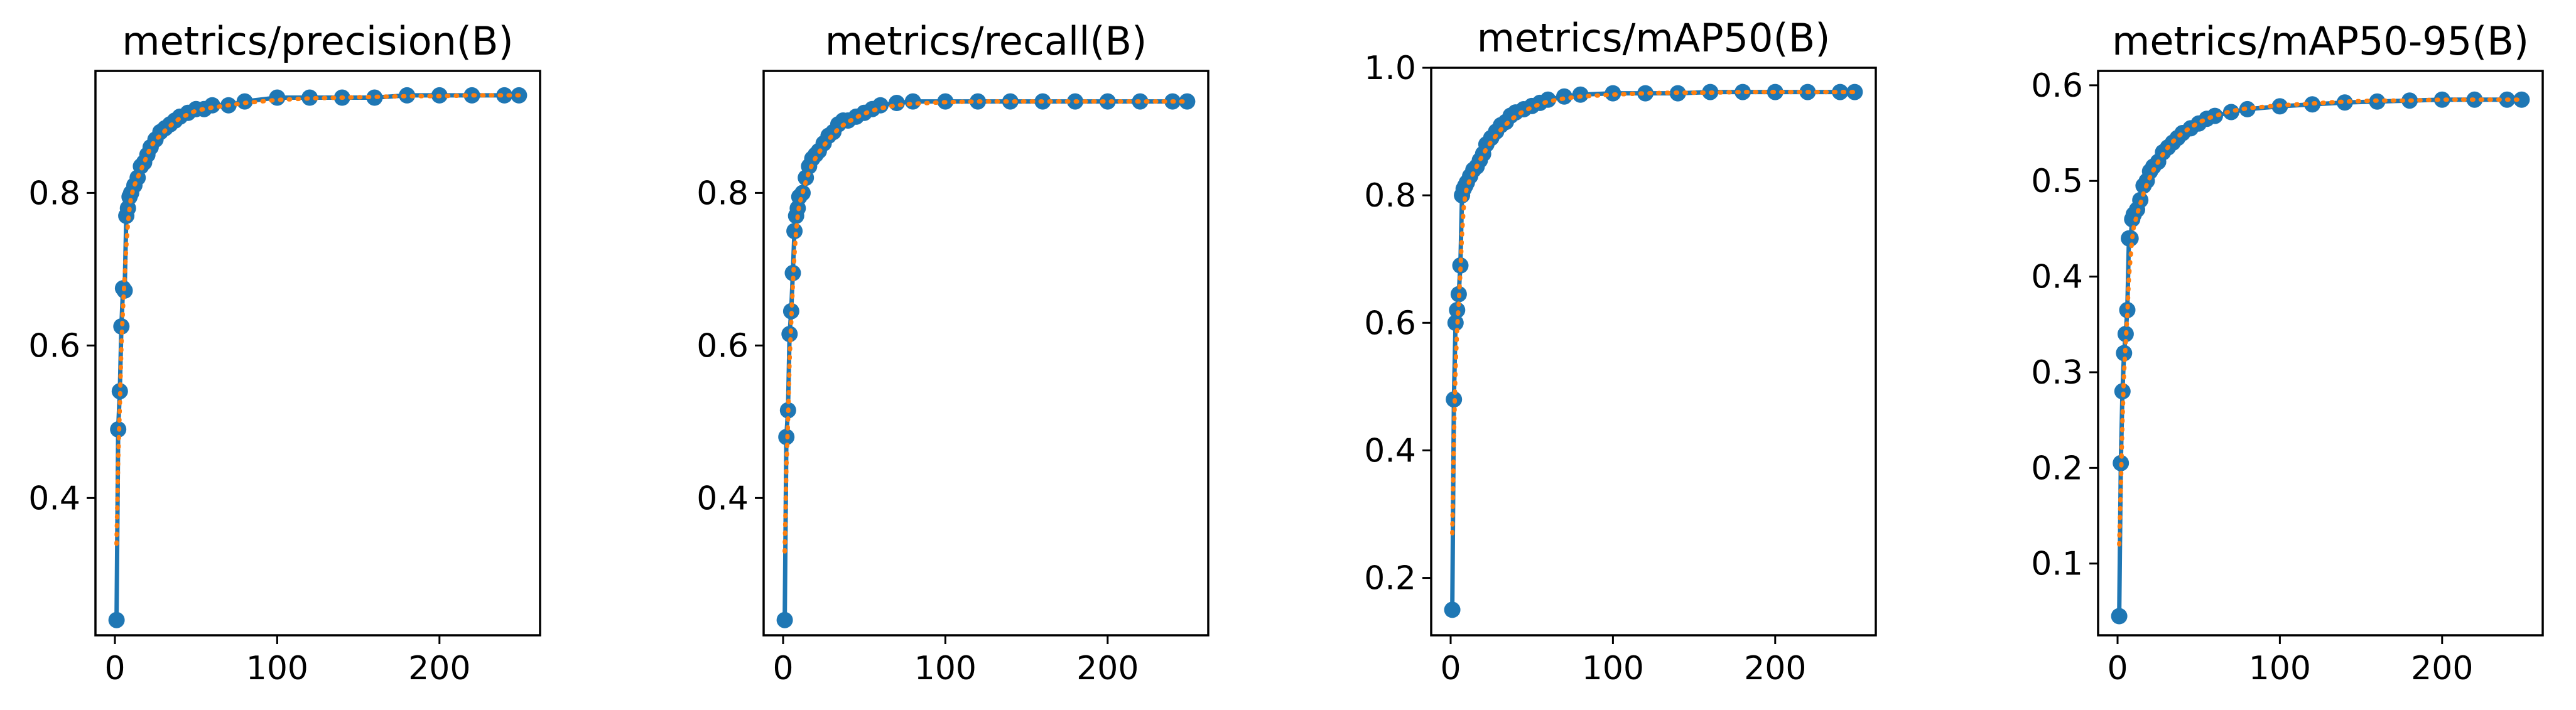  What do you see at coordinates (317, 41) in the screenshot?
I see `chart-title: metrics/precision(B)` at bounding box center [317, 41].